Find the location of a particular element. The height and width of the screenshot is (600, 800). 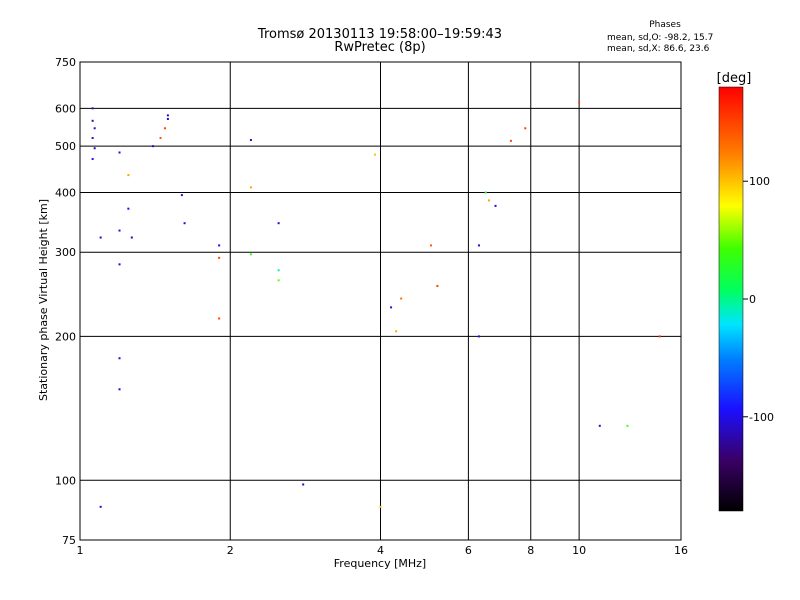

y-tick-label: 100 is located at coordinates (65, 480).